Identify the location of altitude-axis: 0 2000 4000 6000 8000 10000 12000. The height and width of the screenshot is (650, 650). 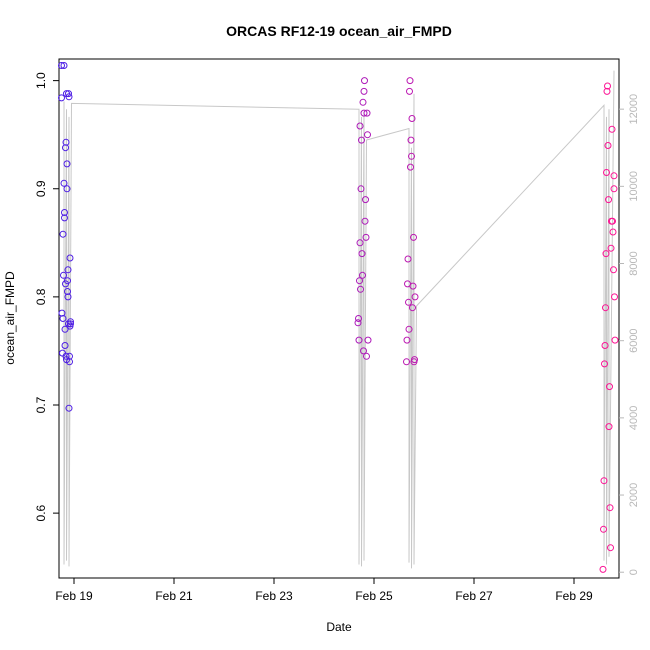
(629, 334).